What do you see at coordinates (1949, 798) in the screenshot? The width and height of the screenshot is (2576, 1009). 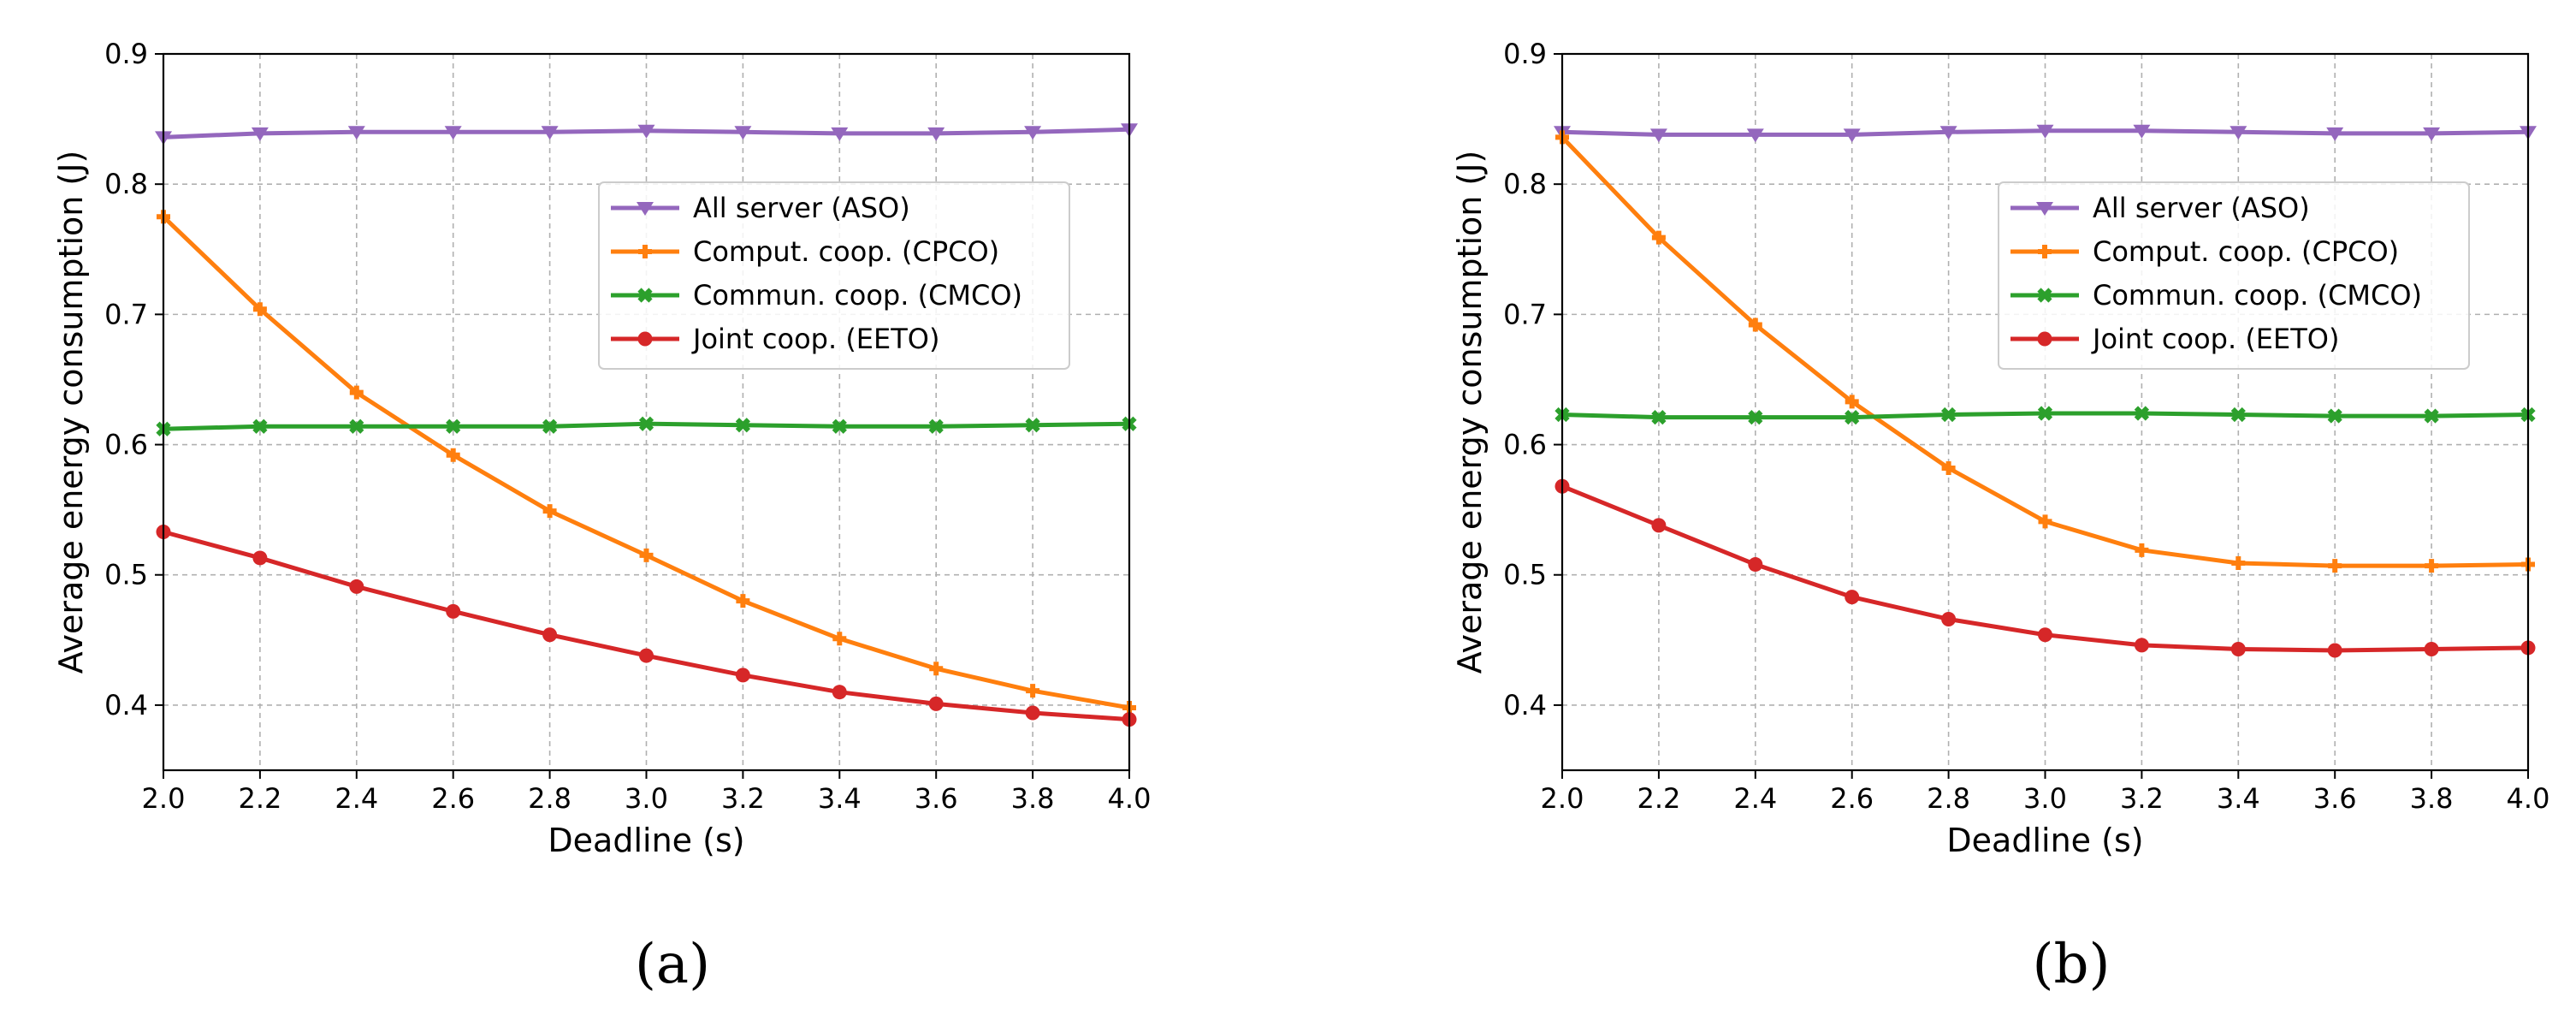 I see `x-tick-label: 2.8` at bounding box center [1949, 798].